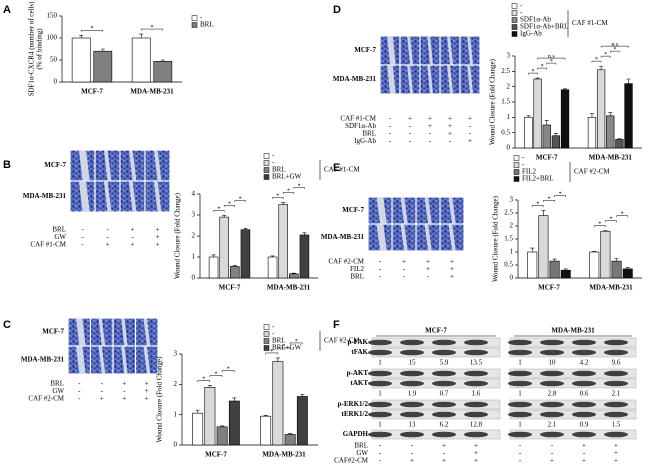 The width and height of the screenshot is (650, 468). What do you see at coordinates (58, 391) in the screenshot?
I see `treatment-label: GW` at bounding box center [58, 391].